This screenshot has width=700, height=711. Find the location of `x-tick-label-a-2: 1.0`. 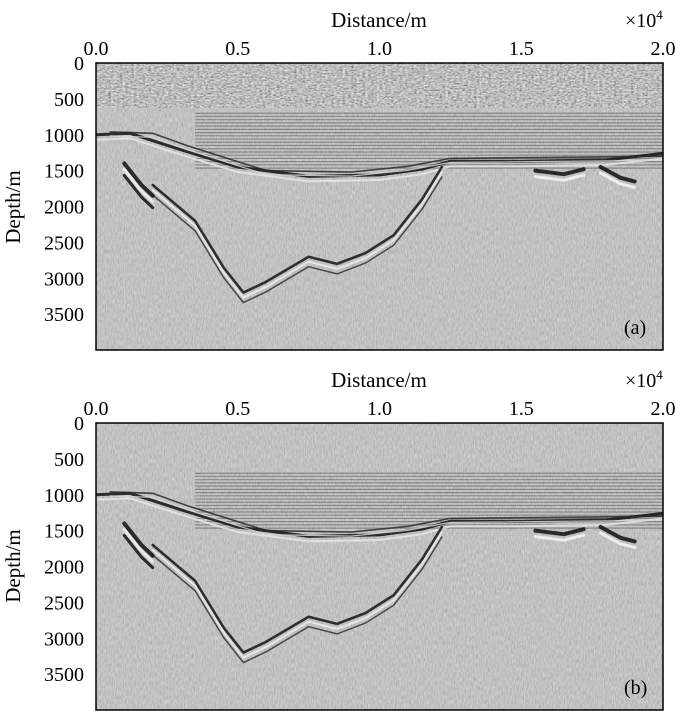

x-tick-label-a-2: 1.0 is located at coordinates (379, 49).